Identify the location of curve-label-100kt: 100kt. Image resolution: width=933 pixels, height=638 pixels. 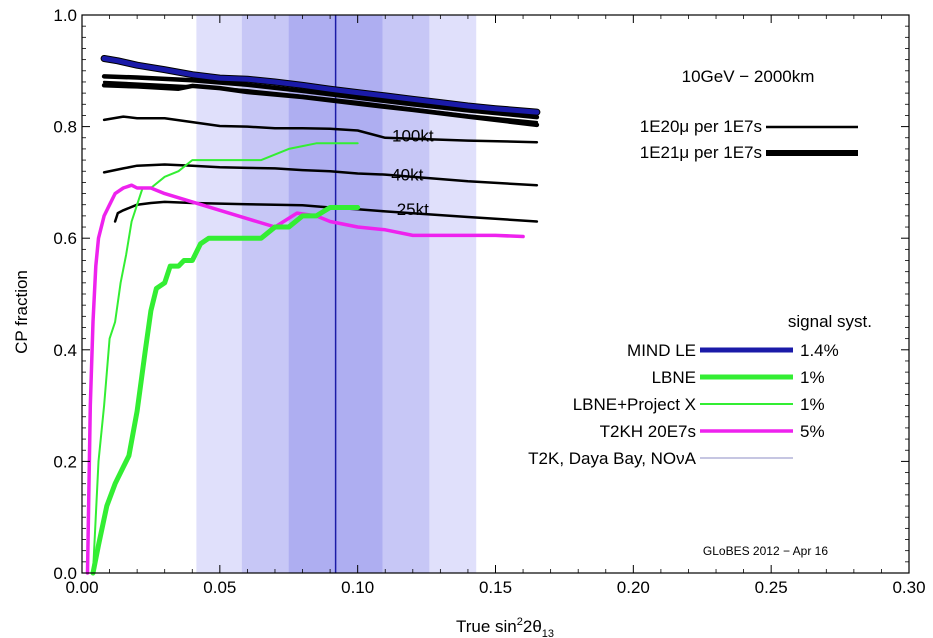
(413, 135).